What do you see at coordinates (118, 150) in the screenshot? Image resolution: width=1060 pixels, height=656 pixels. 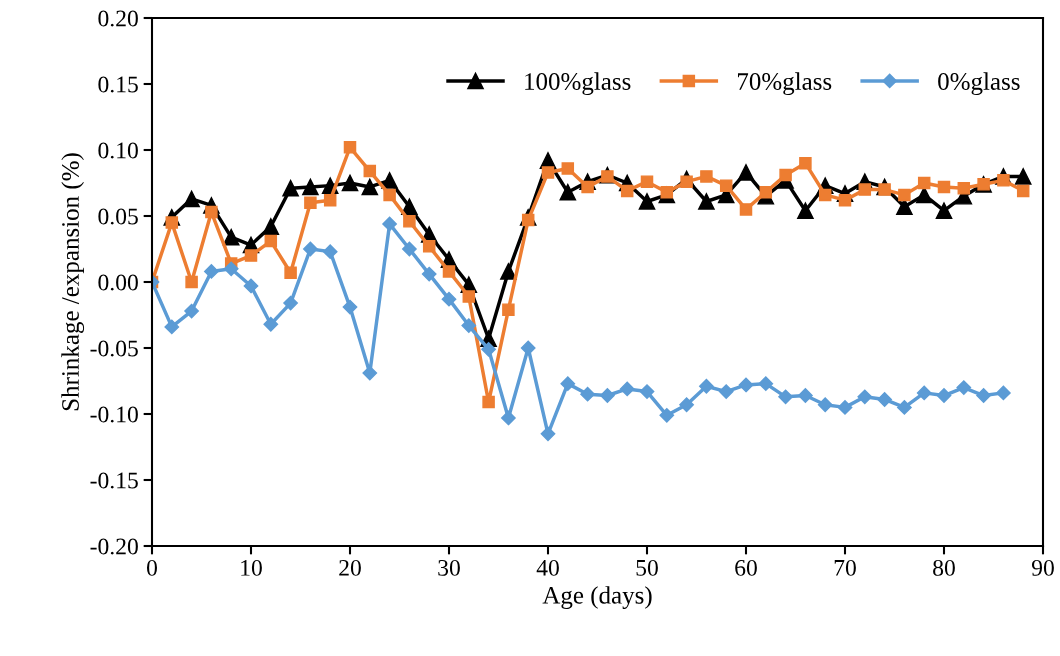 I see `y-tick-label: 0.10` at bounding box center [118, 150].